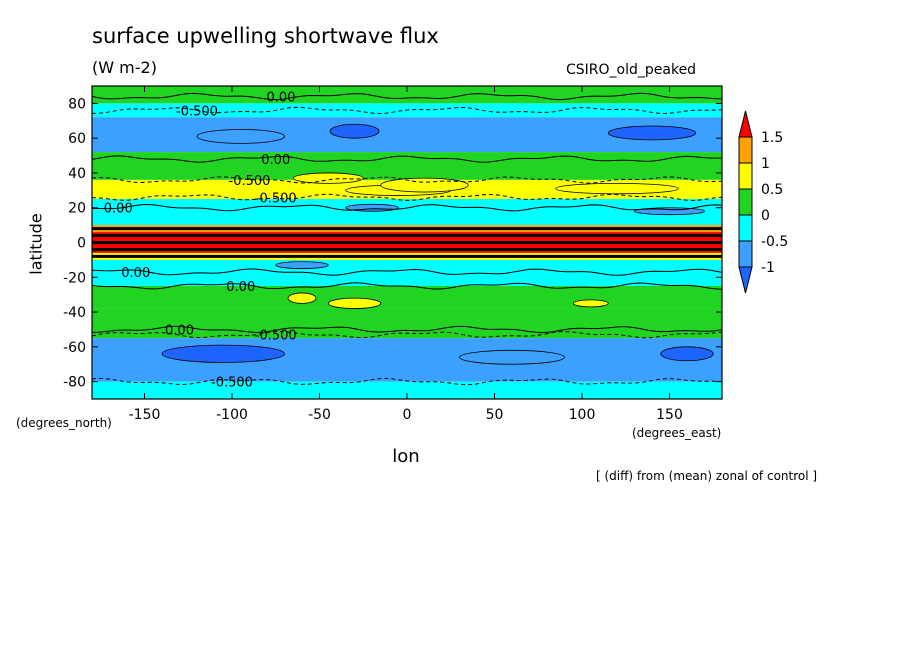  I want to click on colorbar-label-3: 0.5, so click(772, 190).